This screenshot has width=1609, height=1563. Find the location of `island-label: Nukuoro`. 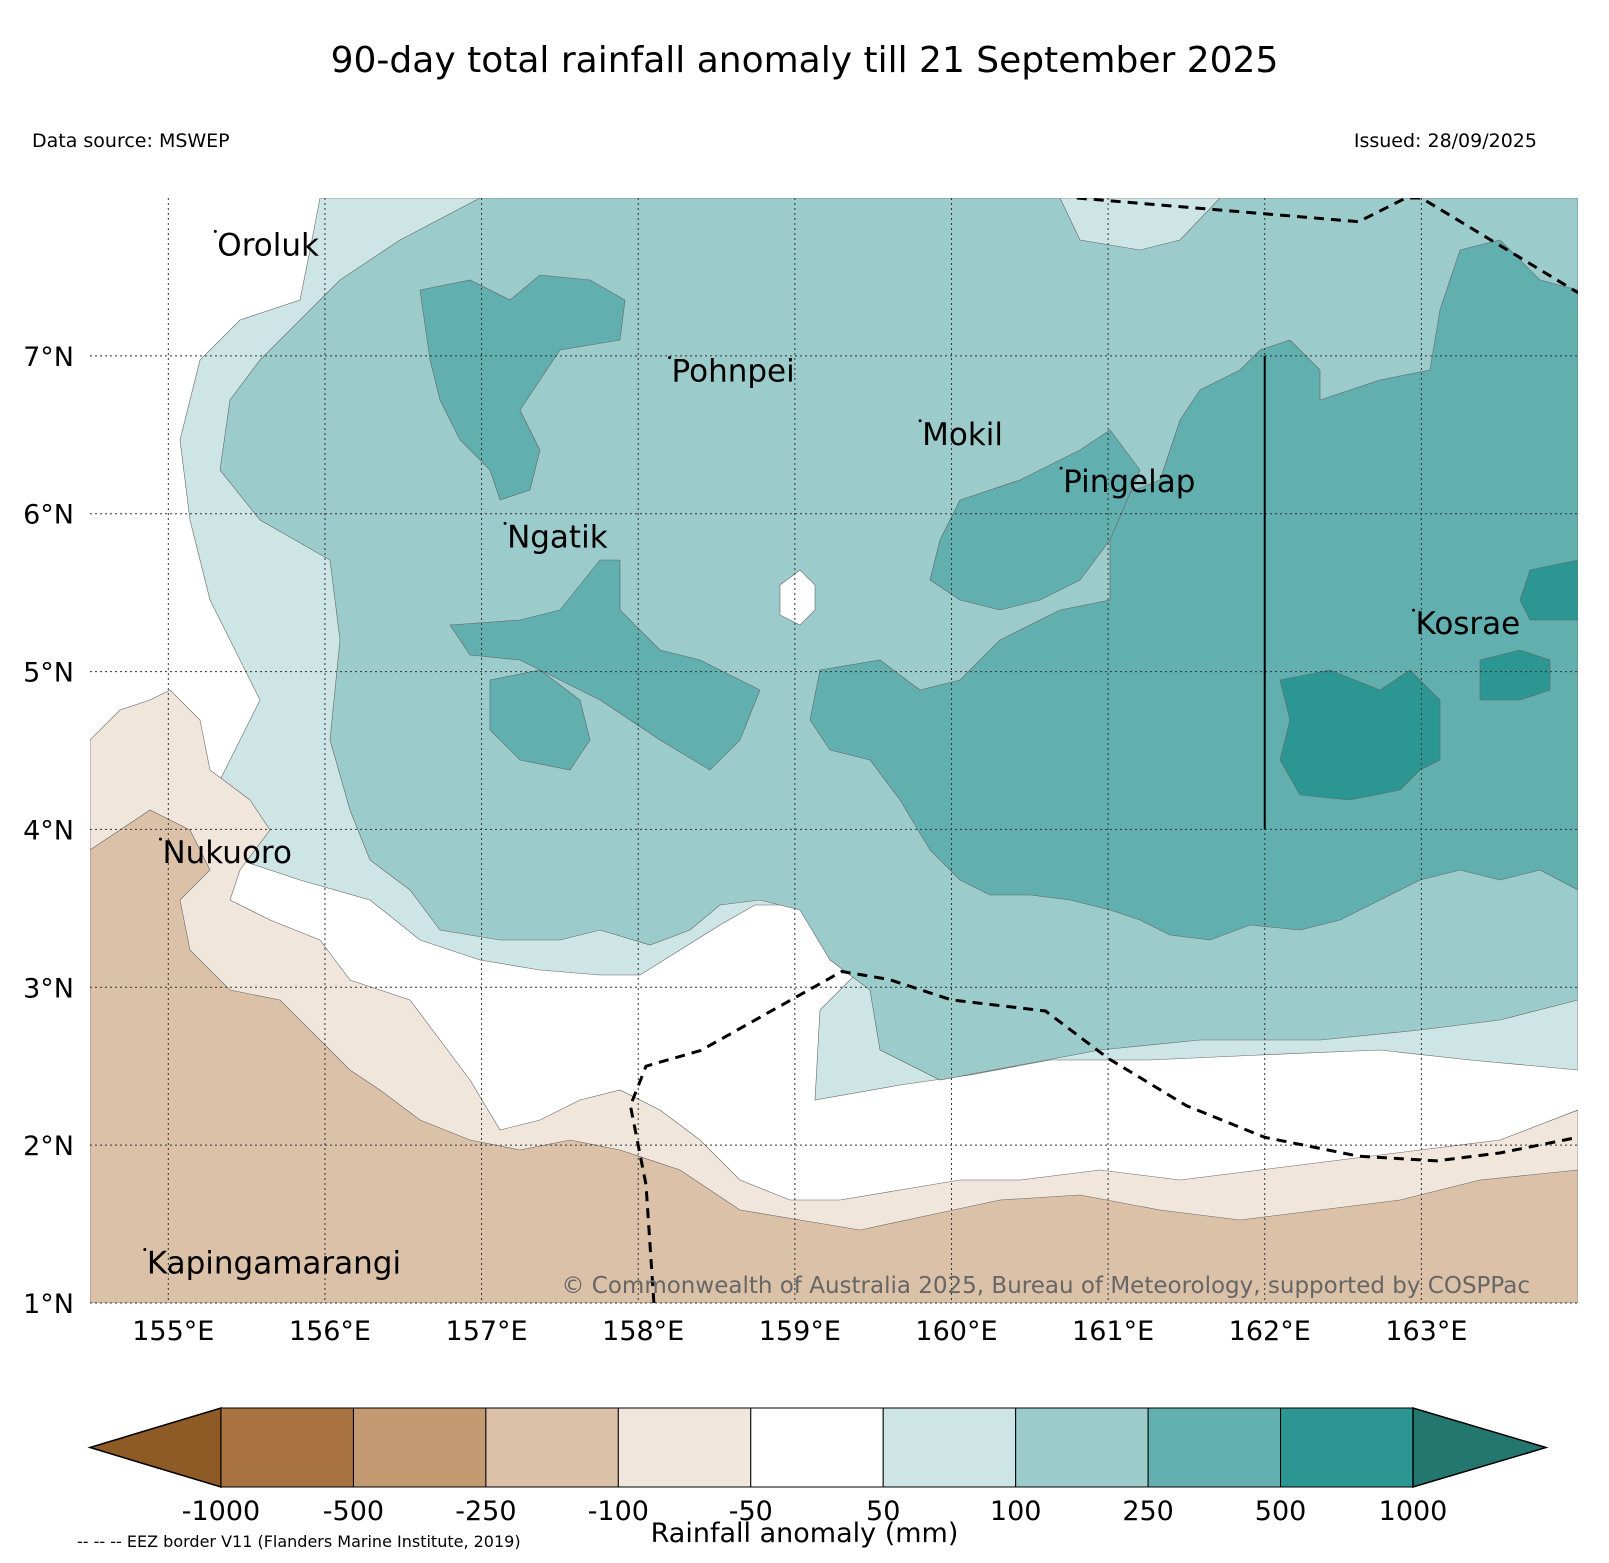

island-label: Nukuoro is located at coordinates (226, 853).